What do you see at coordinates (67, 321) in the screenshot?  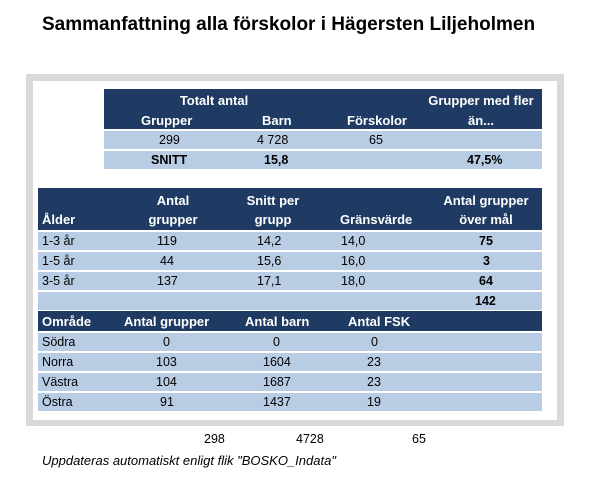 I see `area-col-area: Område` at bounding box center [67, 321].